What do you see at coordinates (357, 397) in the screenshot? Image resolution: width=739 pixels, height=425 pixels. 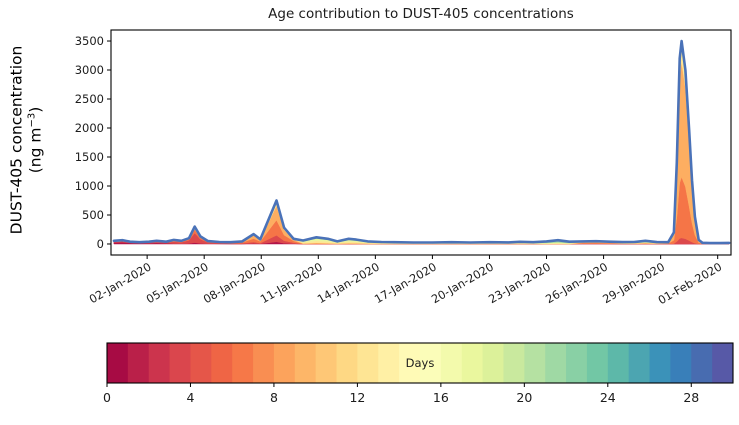 I see `colorbar-tick-label: 12` at bounding box center [357, 397].